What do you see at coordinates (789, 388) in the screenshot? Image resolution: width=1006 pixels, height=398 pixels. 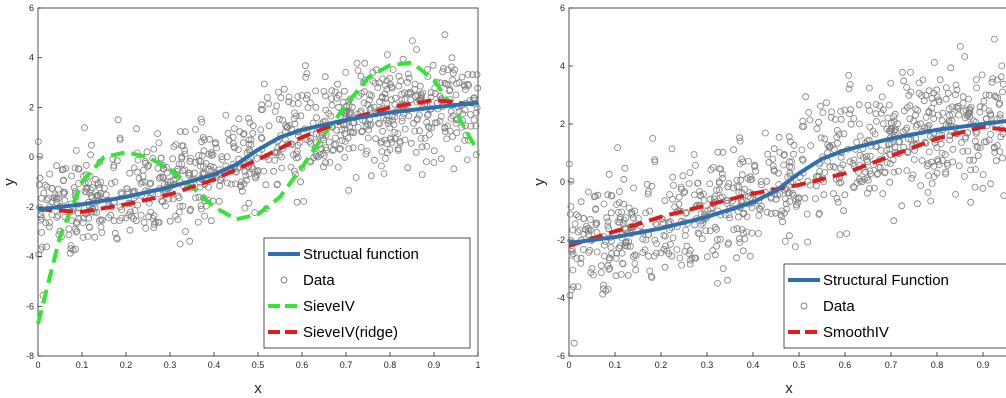 I see `x-axis-label: x` at bounding box center [789, 388].